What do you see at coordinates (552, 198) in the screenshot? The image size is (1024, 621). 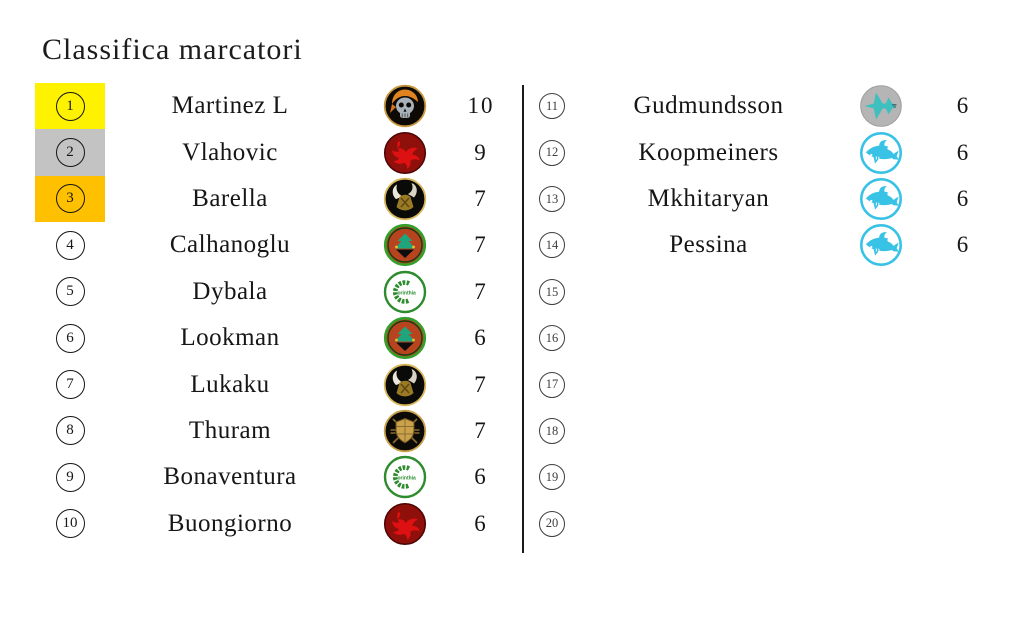 I see `rank-badge: 13` at bounding box center [552, 198].